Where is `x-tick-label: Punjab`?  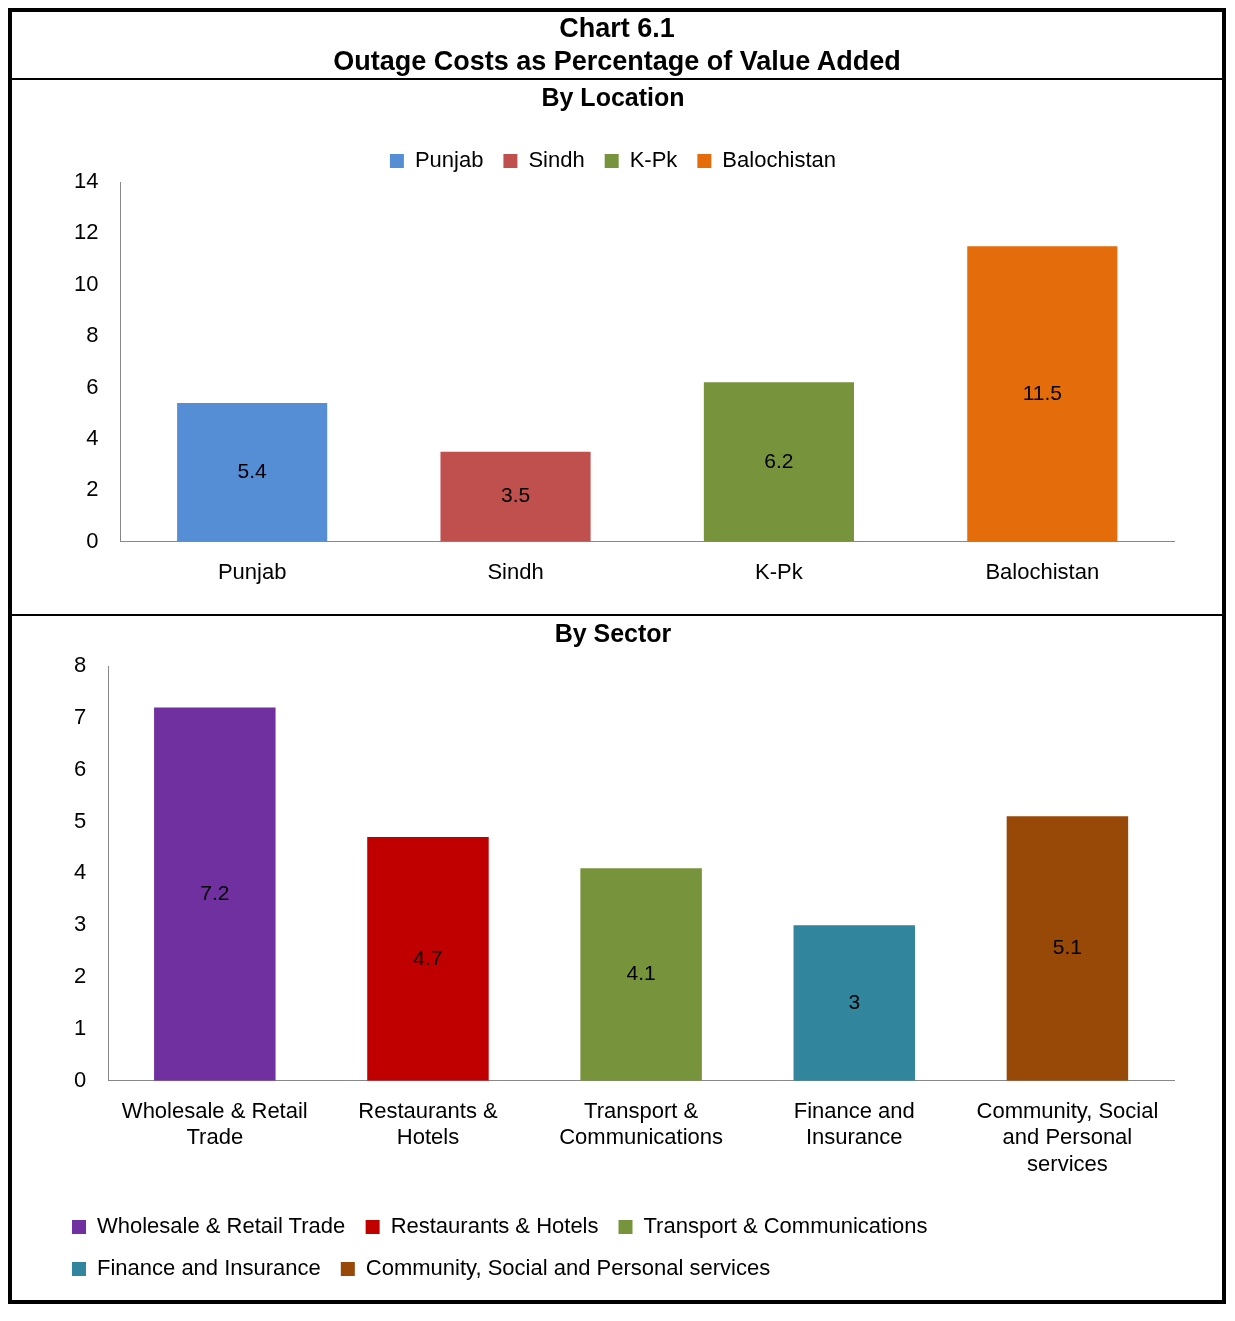
x-tick-label: Punjab is located at coordinates (252, 571).